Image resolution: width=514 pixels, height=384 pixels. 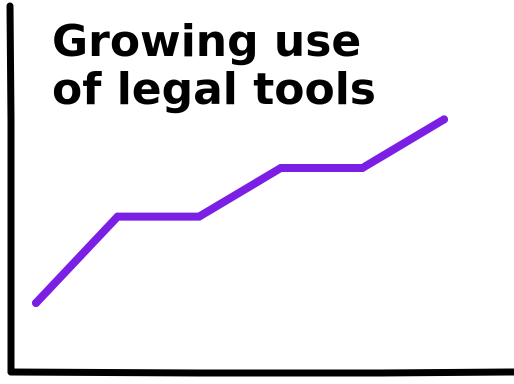 I want to click on x-axis-line, so click(x=260, y=372).